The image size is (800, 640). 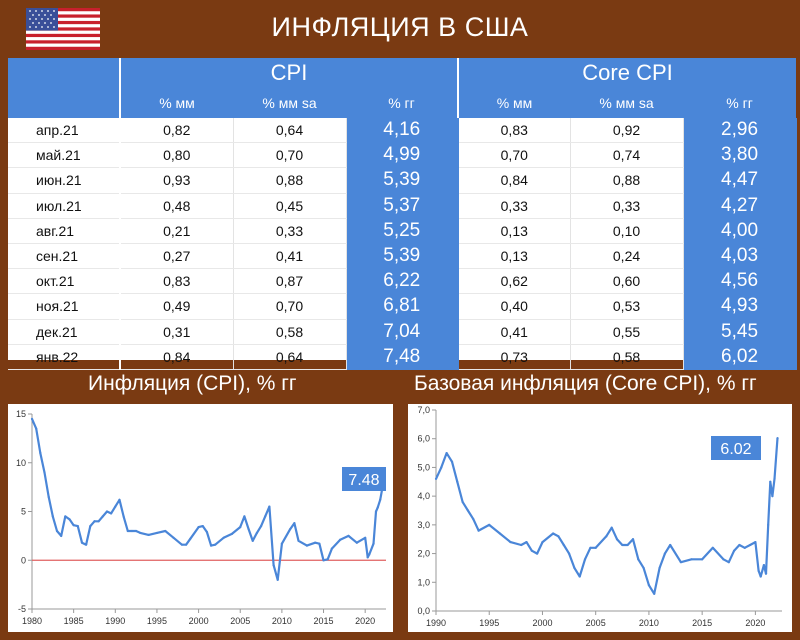 I want to click on y-tick-label: 0,0, so click(x=423, y=611).